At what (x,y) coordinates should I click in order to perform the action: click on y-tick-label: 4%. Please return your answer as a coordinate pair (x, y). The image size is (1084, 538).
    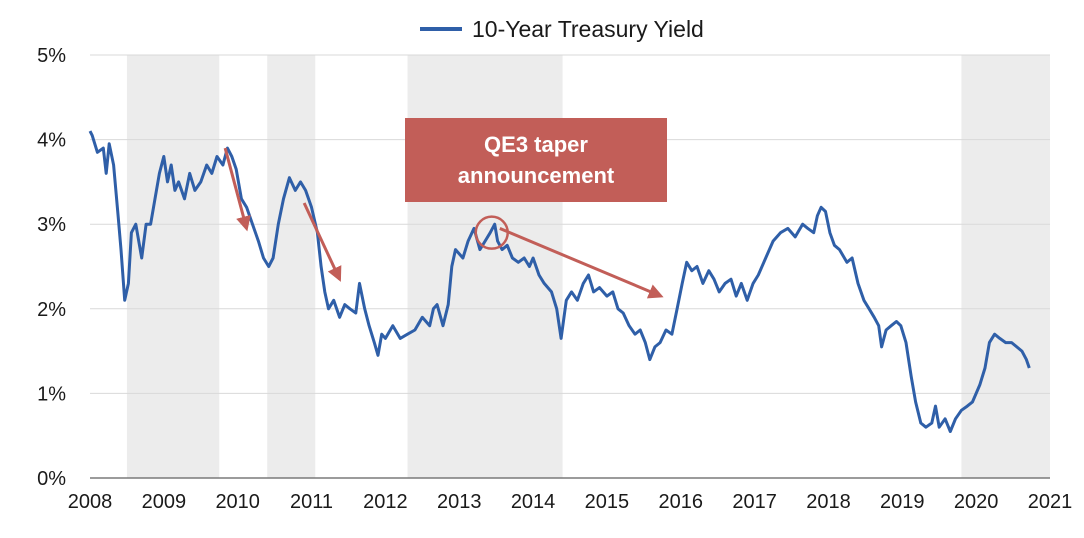
    Looking at the image, I should click on (51, 141).